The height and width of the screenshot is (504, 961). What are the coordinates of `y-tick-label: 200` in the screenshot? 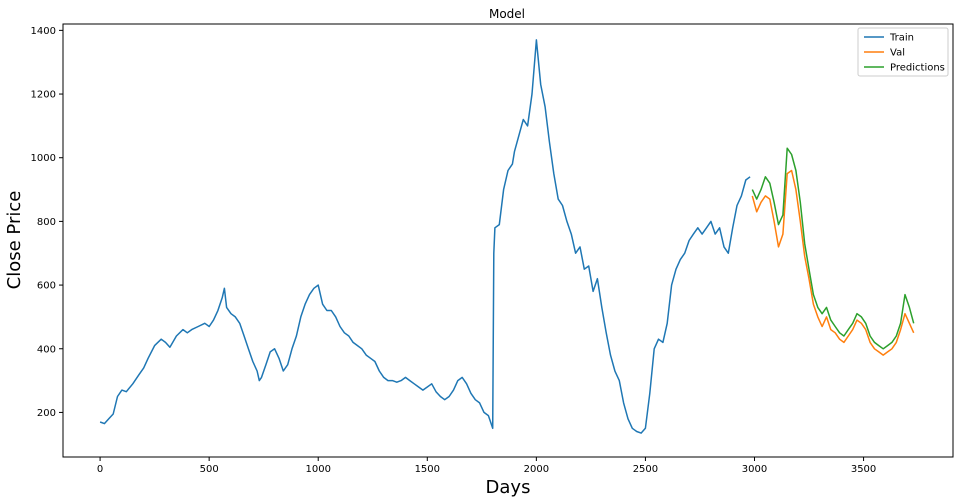 It's located at (46, 413).